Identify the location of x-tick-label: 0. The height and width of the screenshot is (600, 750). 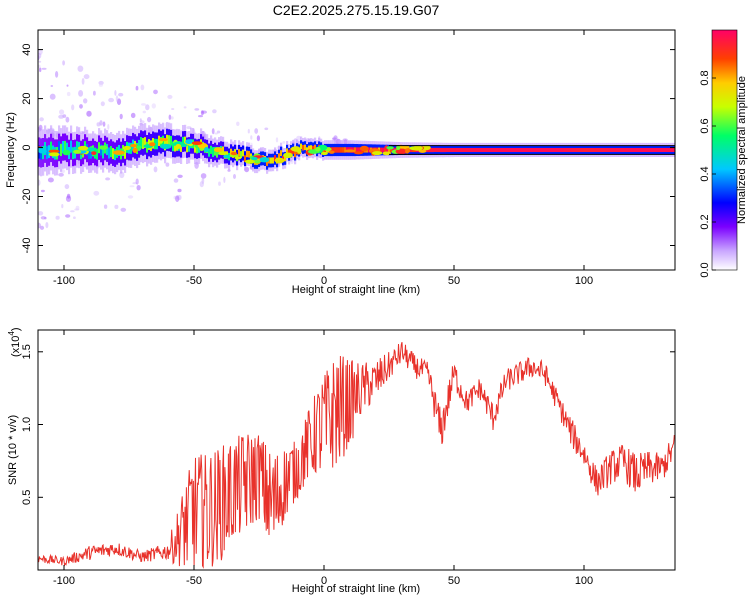
(324, 581).